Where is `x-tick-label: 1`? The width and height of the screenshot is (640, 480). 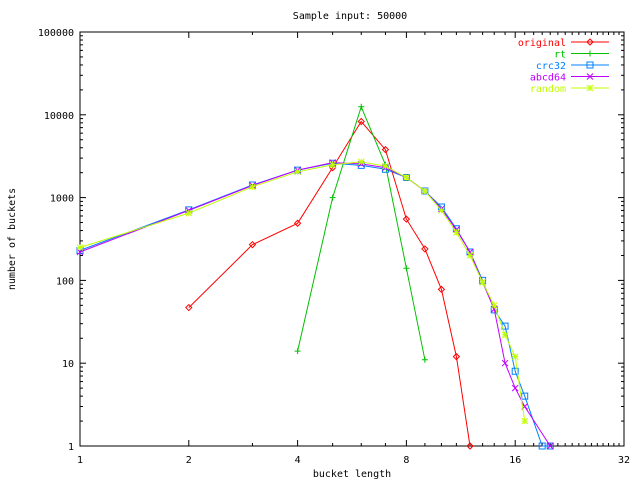 x-tick-label: 1 is located at coordinates (80, 460).